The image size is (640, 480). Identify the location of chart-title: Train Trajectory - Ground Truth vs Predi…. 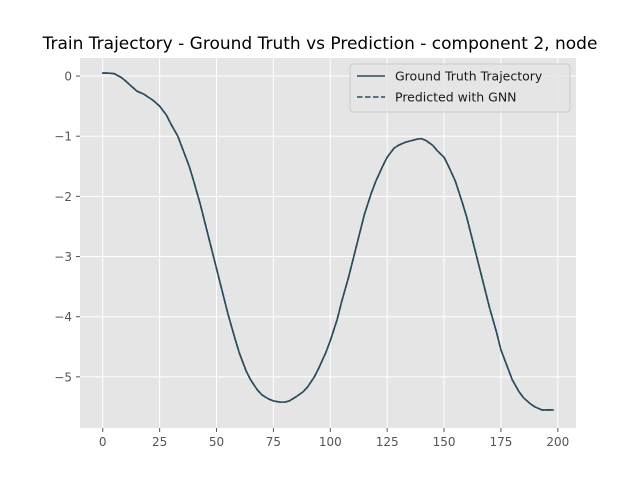
(320, 44).